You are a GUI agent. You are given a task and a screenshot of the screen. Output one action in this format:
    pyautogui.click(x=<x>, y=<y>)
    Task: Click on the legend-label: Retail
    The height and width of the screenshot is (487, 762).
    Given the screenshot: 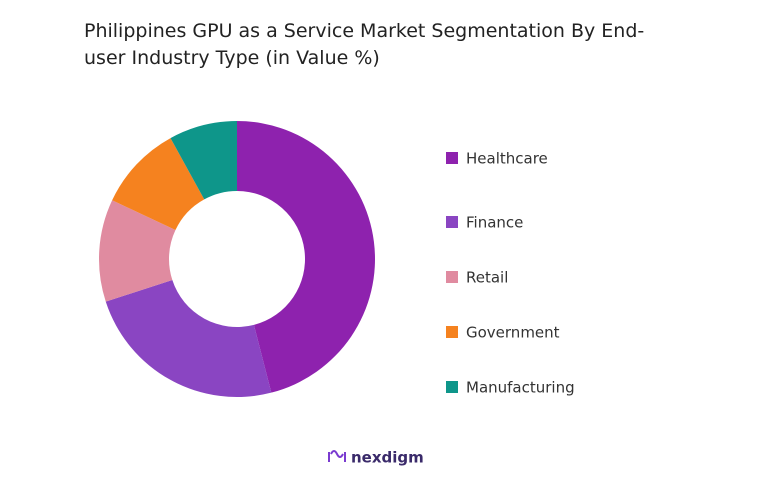 What is the action you would take?
    pyautogui.click(x=487, y=278)
    